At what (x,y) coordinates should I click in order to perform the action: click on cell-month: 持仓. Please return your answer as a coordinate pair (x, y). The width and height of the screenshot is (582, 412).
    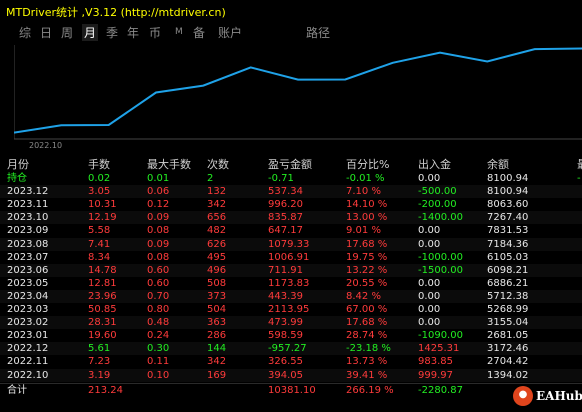
    Looking at the image, I should click on (17, 178).